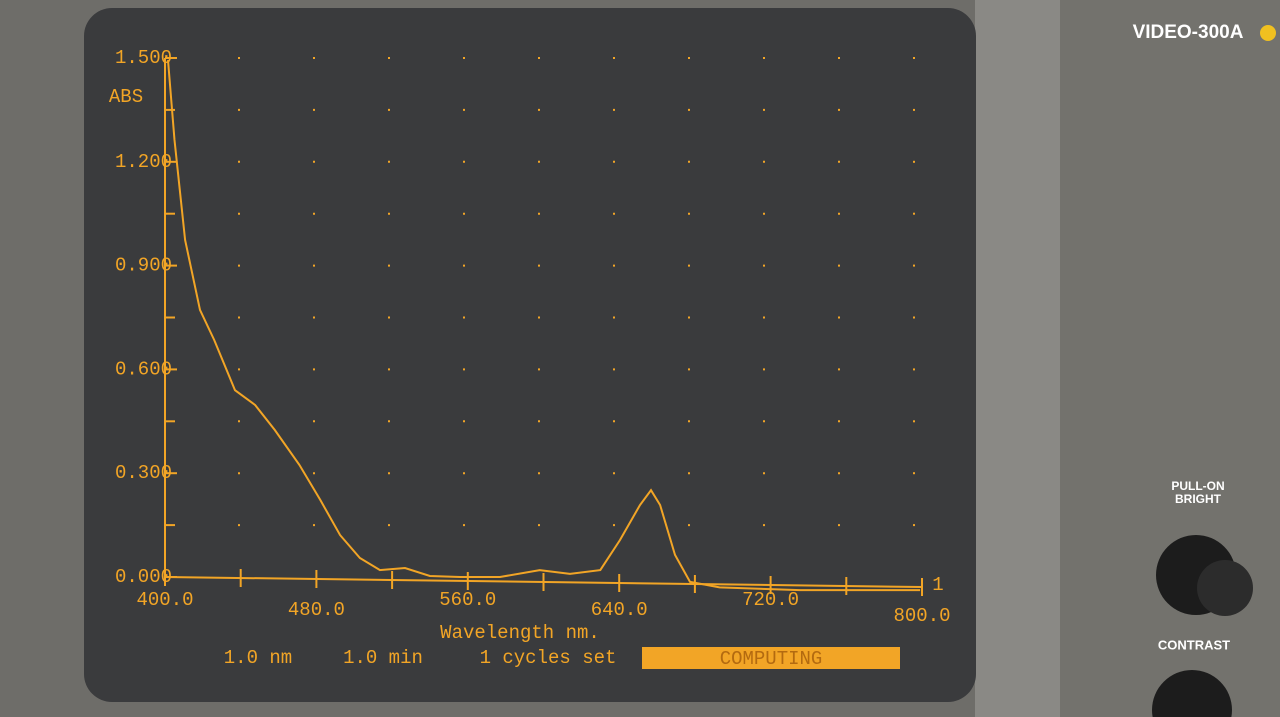 The width and height of the screenshot is (1280, 717). Describe the element at coordinates (1197, 486) in the screenshot. I see `bright-label: PULL-ON` at that location.